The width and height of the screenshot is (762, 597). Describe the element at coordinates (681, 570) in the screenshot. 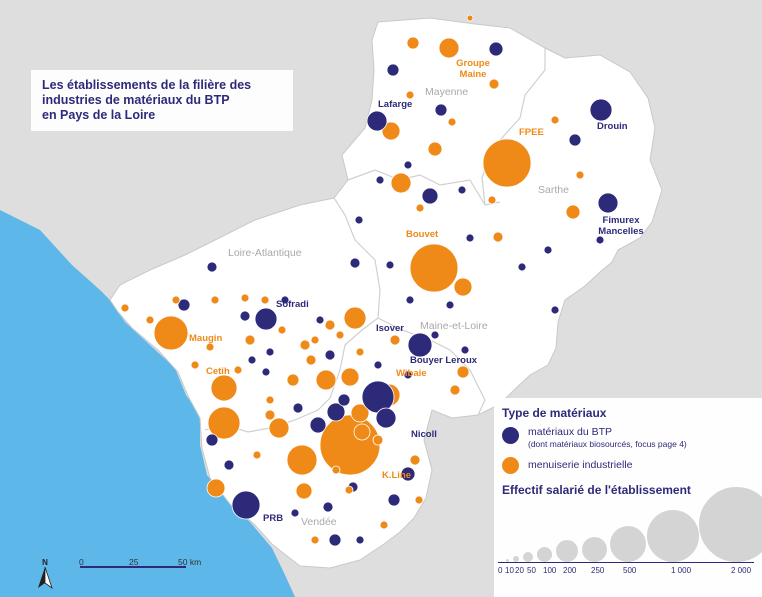

I see `size-tick: 1 000` at that location.